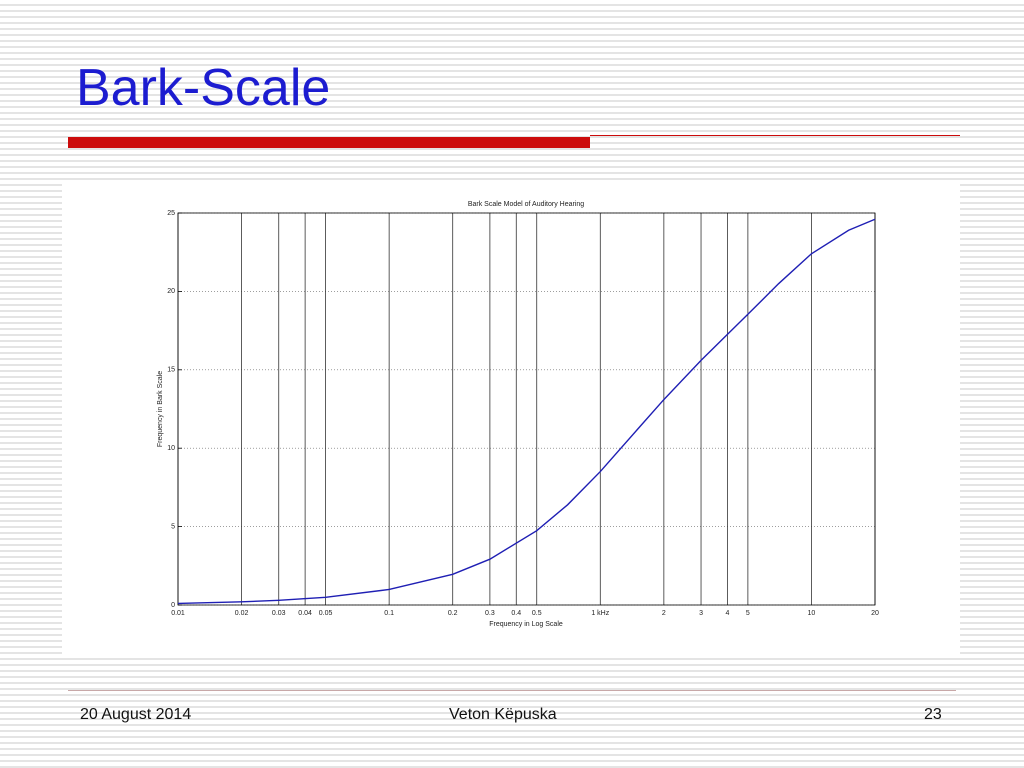 The width and height of the screenshot is (1024, 768). I want to click on footer-author: Veton Këpuska, so click(503, 714).